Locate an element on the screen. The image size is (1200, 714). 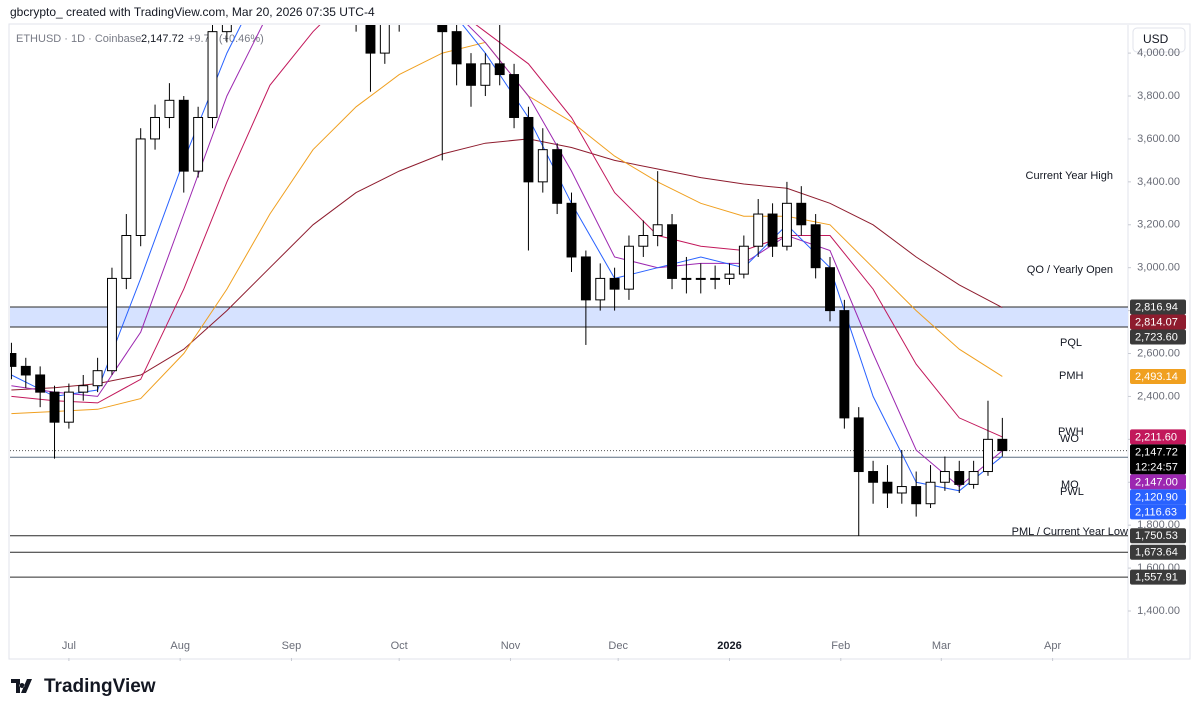
legend-change: +9.74 (+0.46%) is located at coordinates (226, 39).